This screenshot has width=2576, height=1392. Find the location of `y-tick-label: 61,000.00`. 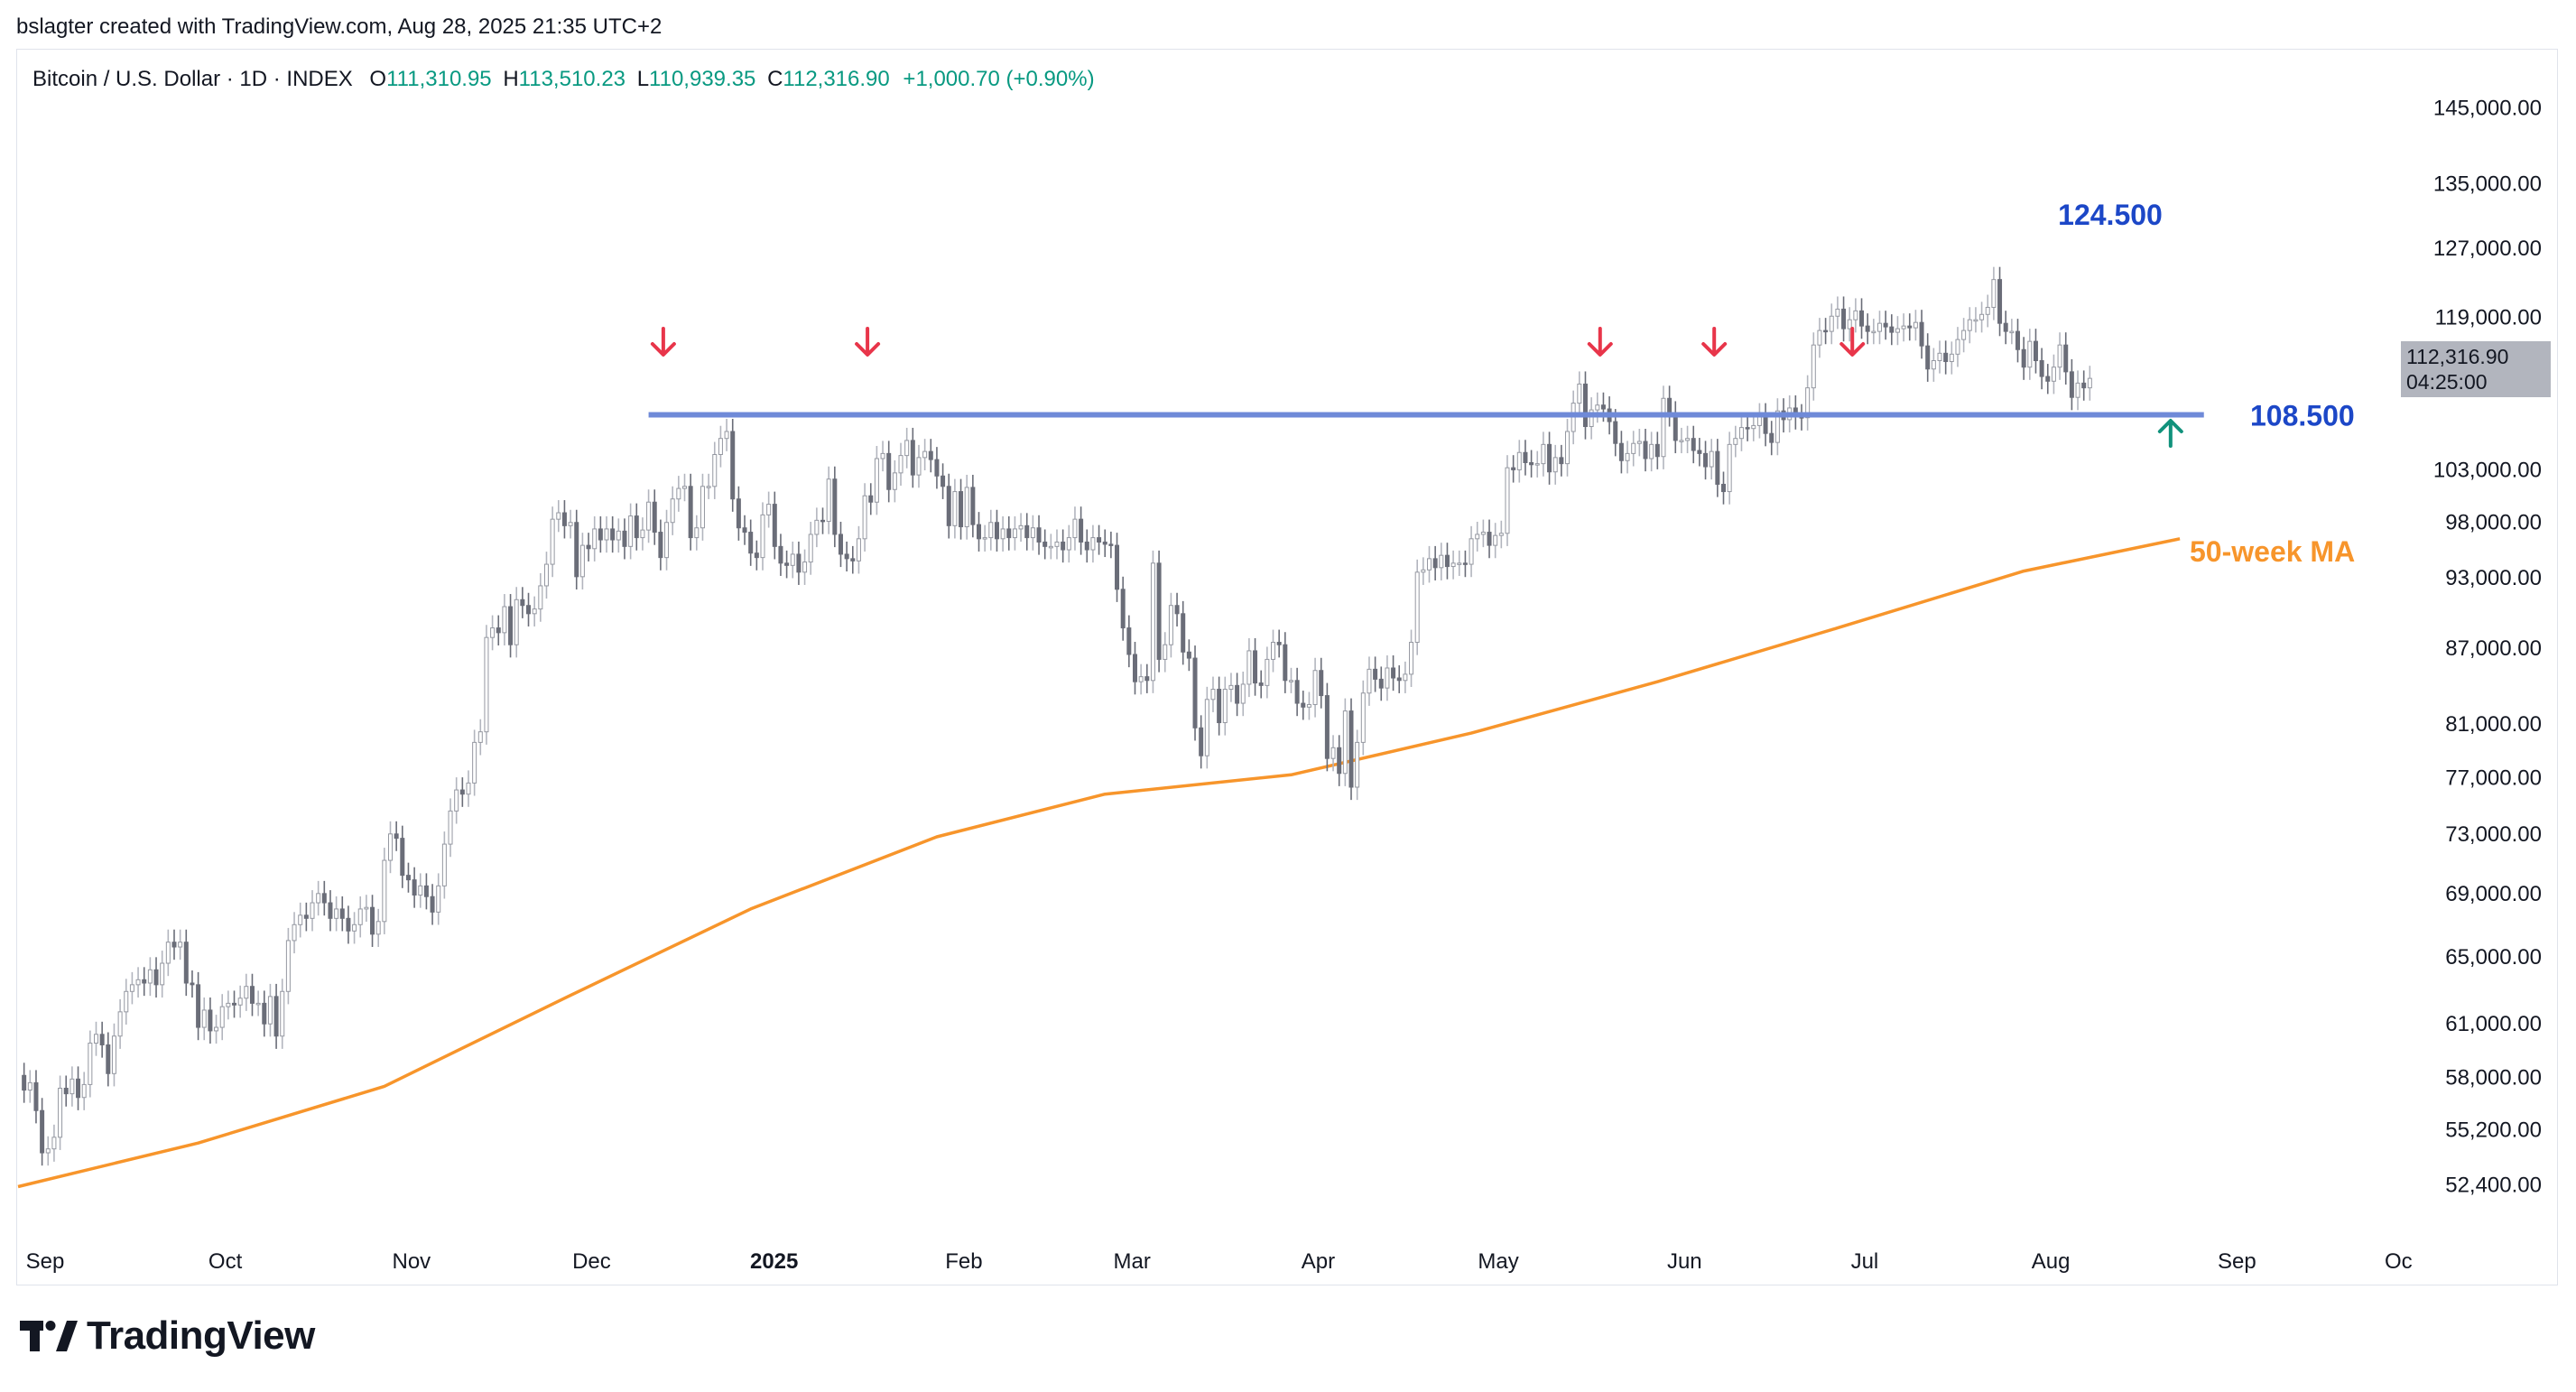

y-tick-label: 61,000.00 is located at coordinates (2493, 1024).